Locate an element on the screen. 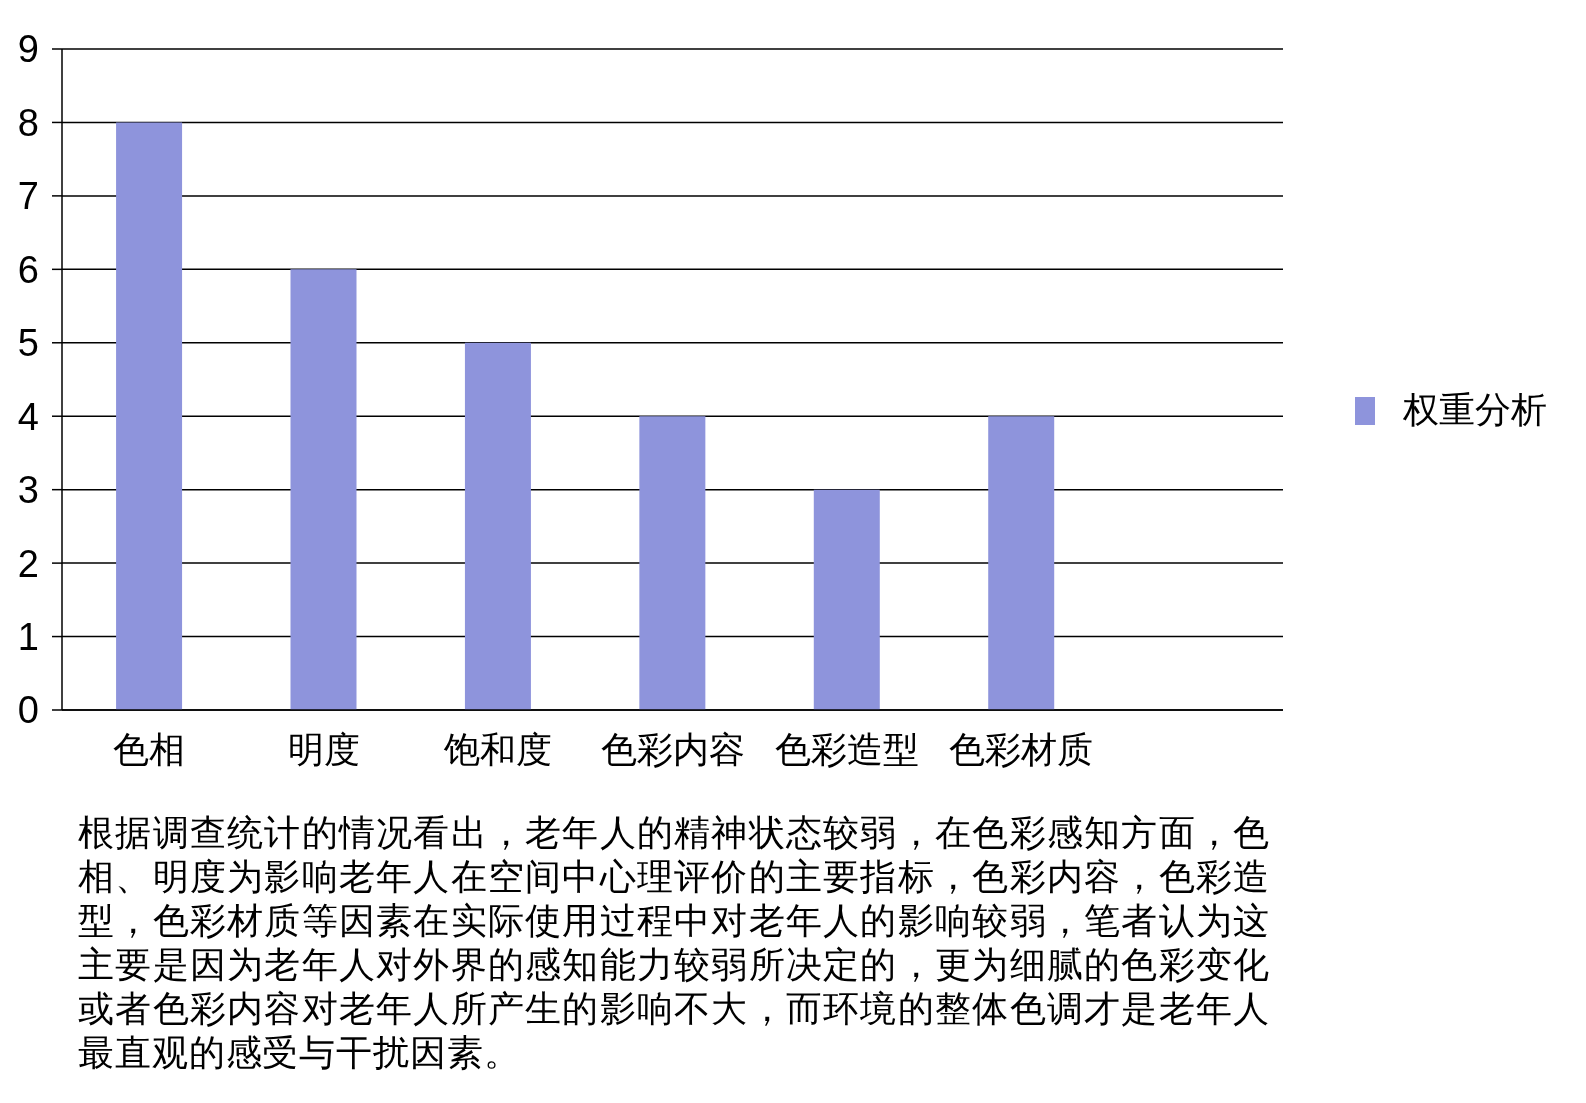 Image resolution: width=1586 pixels, height=1103 pixels. y-tick-label: 4 is located at coordinates (28, 416).